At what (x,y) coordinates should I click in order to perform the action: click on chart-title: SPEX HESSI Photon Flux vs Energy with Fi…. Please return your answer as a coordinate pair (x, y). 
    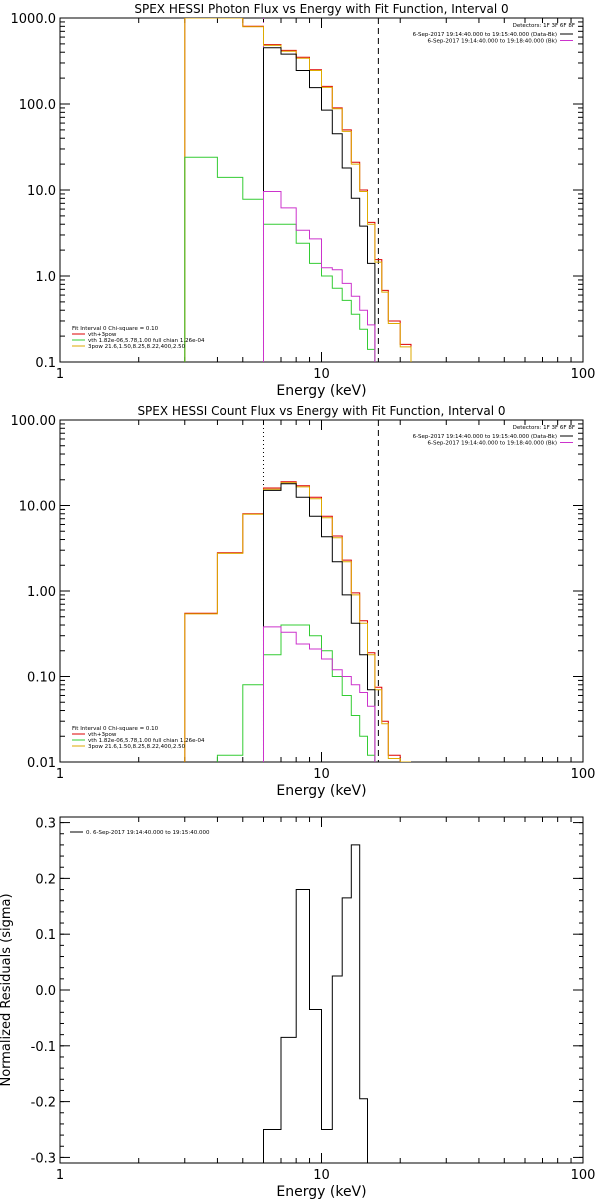
    Looking at the image, I should click on (321, 9).